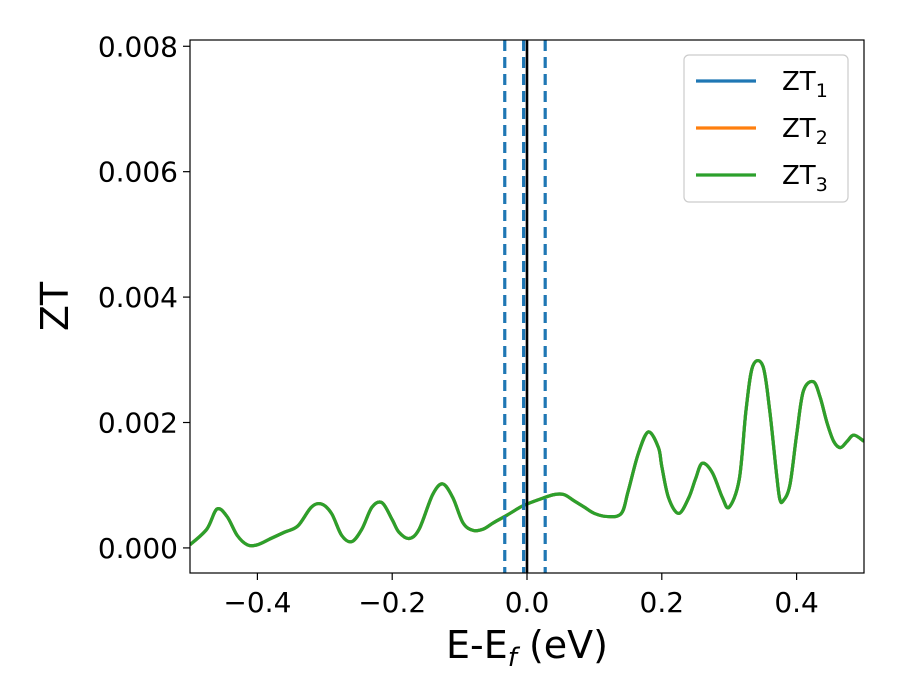 The image size is (900, 700). I want to click on y-tick-label: 0.004, so click(138, 297).